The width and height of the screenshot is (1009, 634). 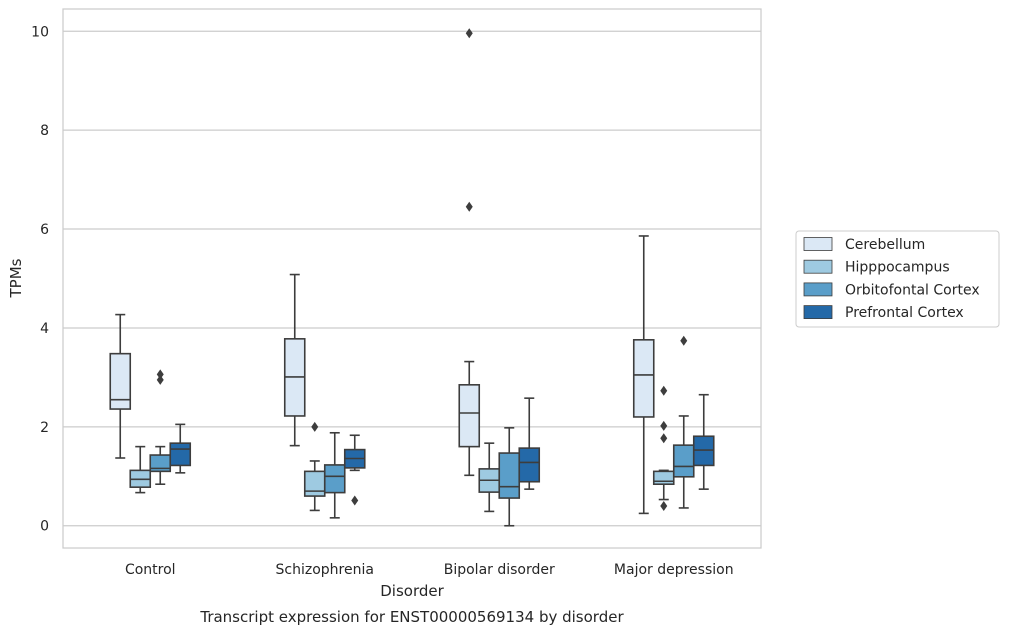 What do you see at coordinates (885, 245) in the screenshot?
I see `legend-label: Cerebellum` at bounding box center [885, 245].